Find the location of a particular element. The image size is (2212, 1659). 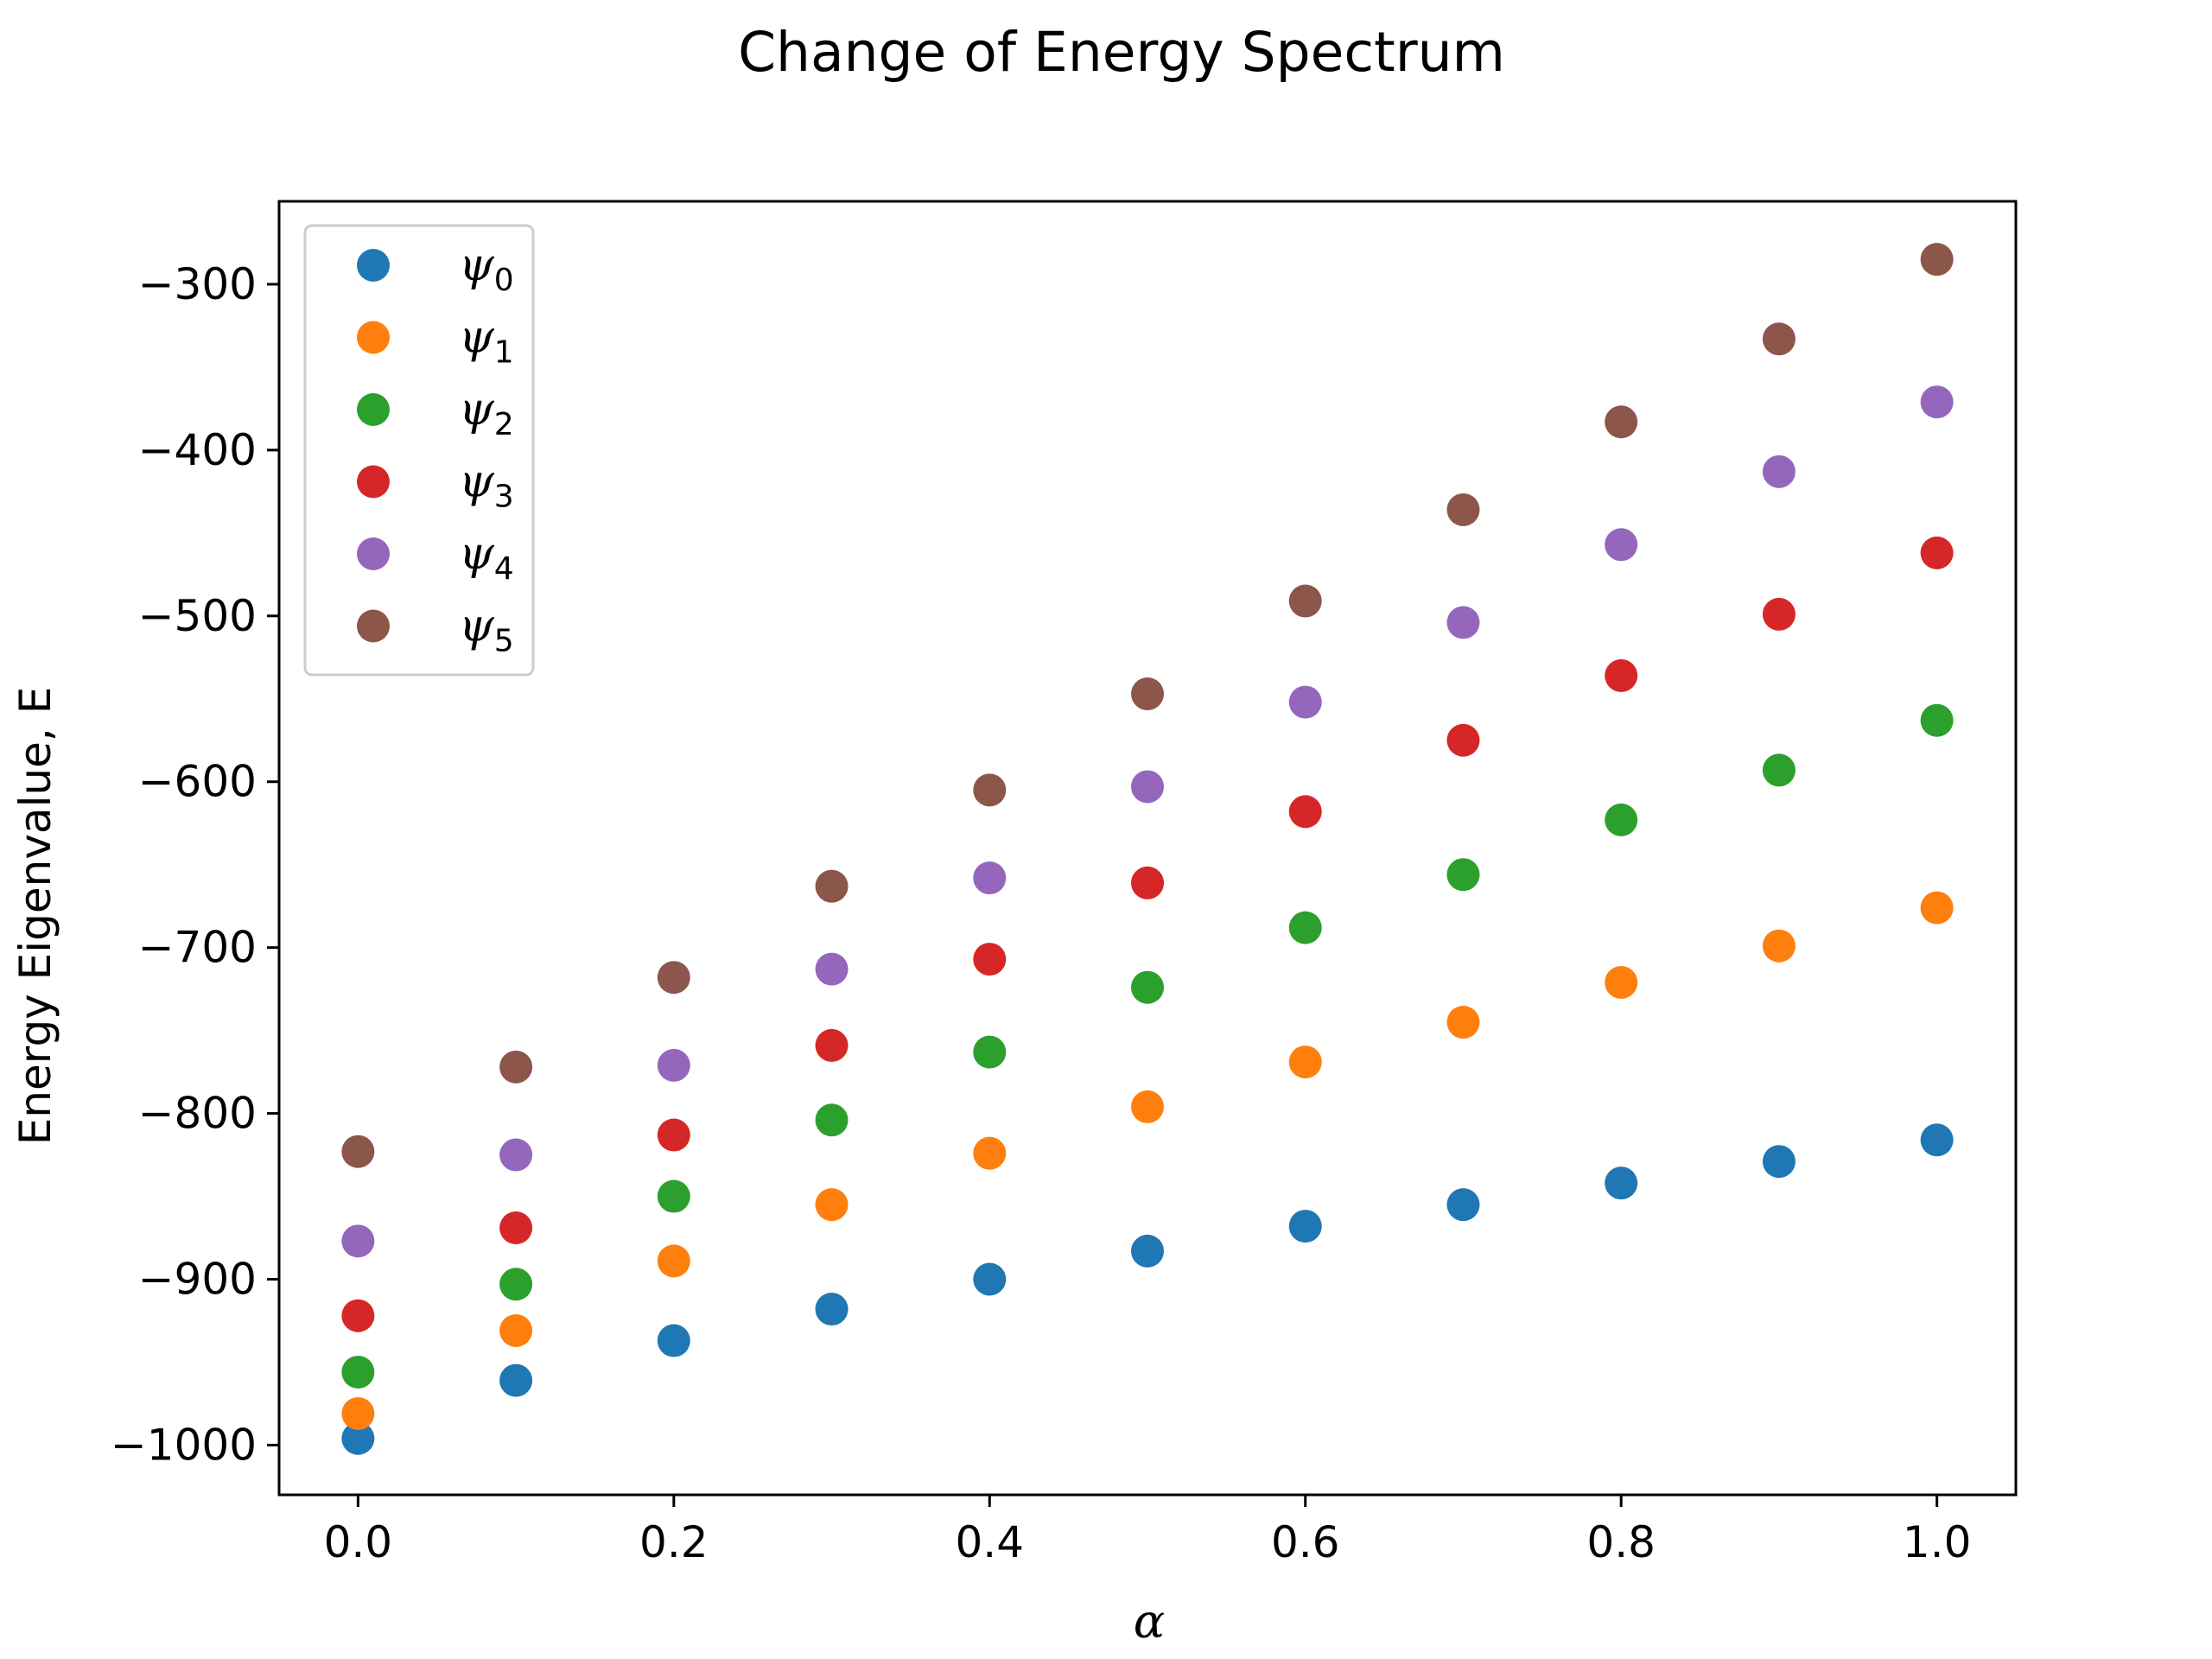

y-axis-label: Energy Eigenvalue, E is located at coordinates (35, 916).